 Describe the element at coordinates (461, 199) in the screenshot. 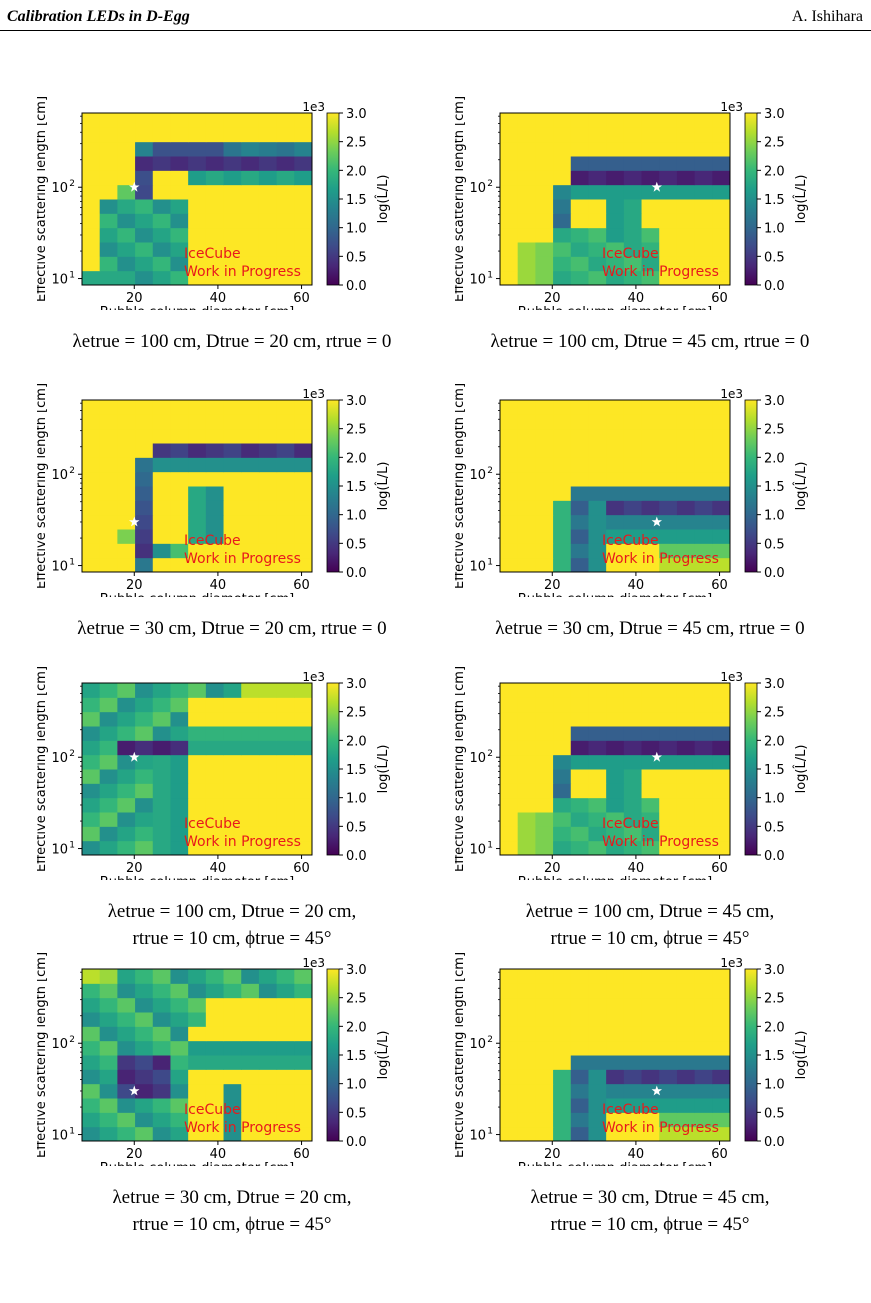

I see `y-axis-label: Effective scattering length [cm]` at that location.